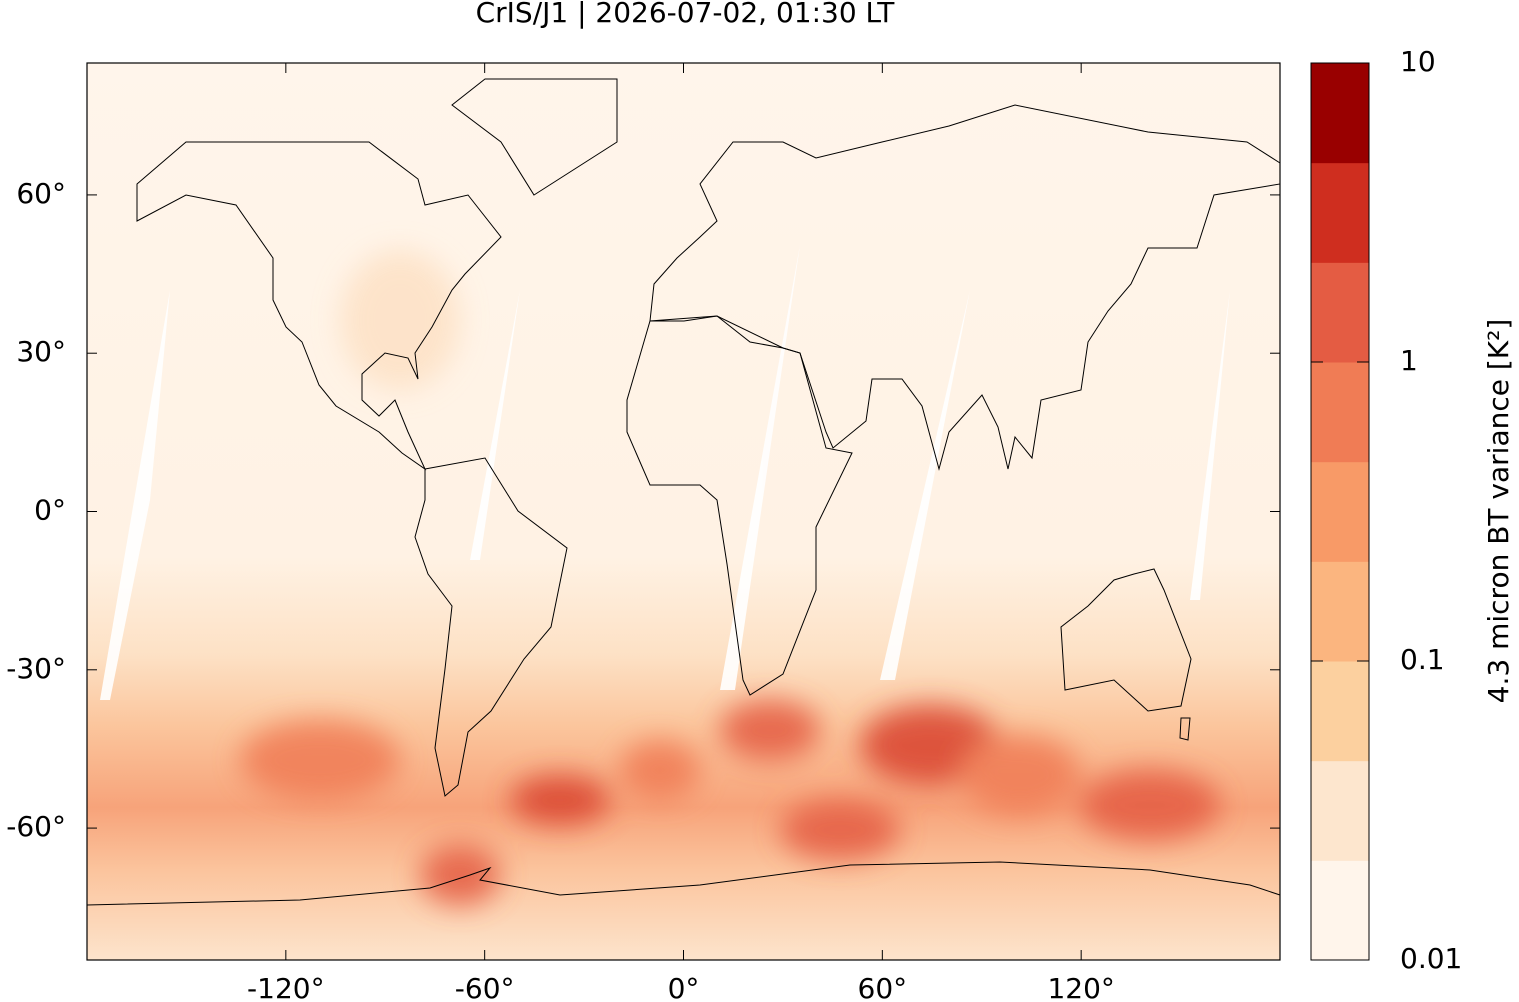 The height and width of the screenshot is (1002, 1519). I want to click on x-tick-label: 0°, so click(684, 987).